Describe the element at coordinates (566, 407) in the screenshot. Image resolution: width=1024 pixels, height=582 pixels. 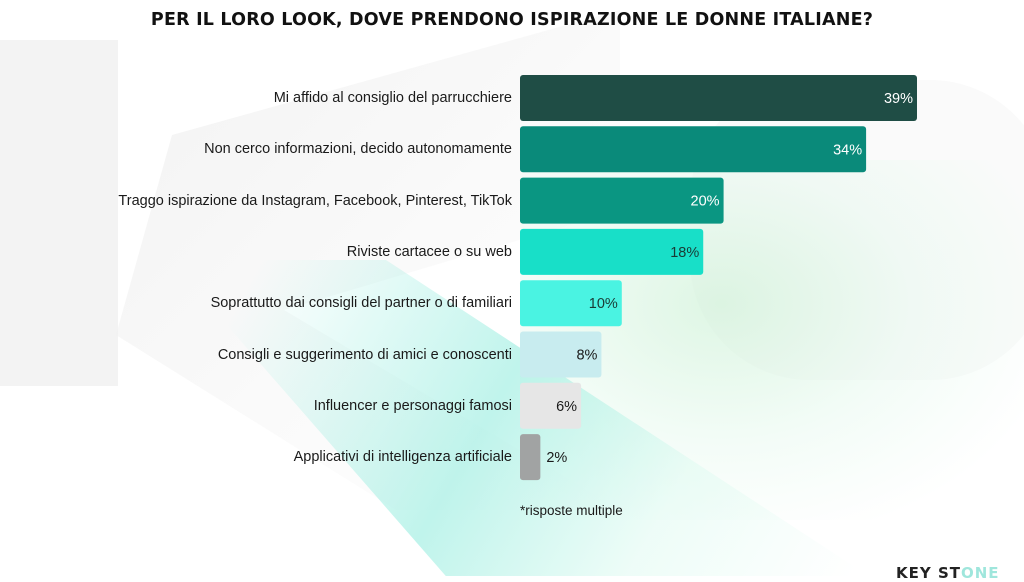
I see `value-label: 6%` at that location.